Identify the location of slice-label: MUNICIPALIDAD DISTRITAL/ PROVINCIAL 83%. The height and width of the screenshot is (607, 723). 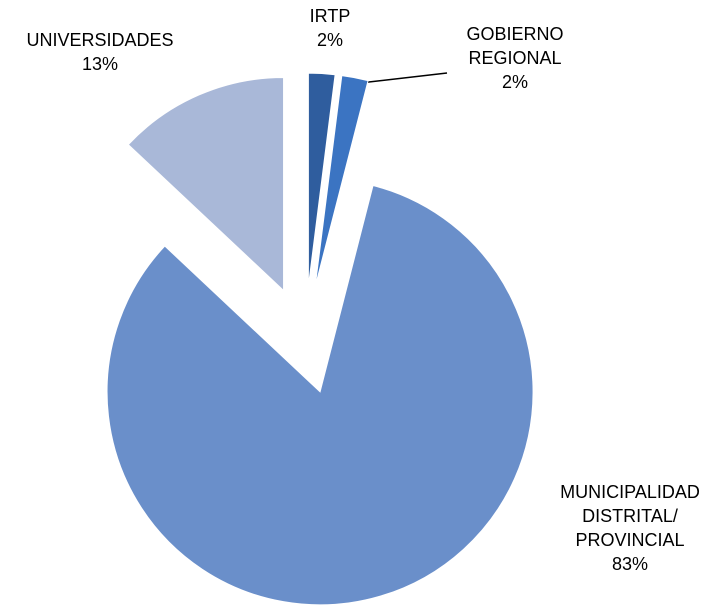
(626, 528).